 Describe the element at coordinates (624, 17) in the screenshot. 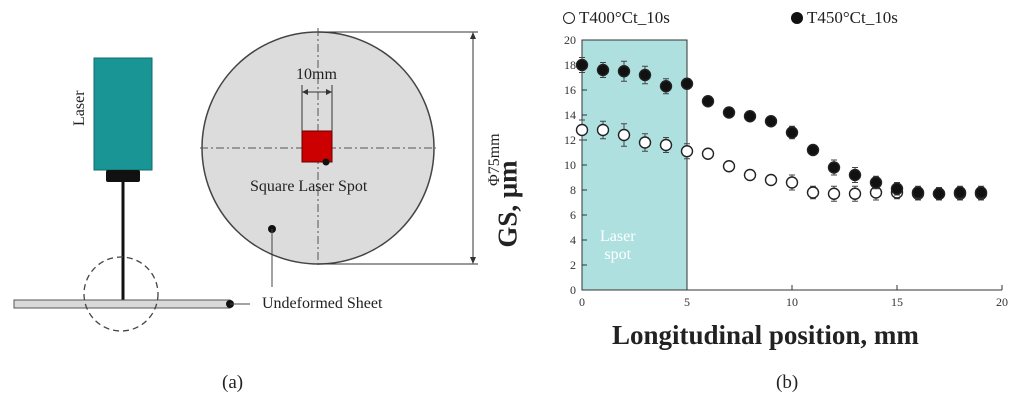

I see `legend-label-1: T400°Ct_10s` at that location.